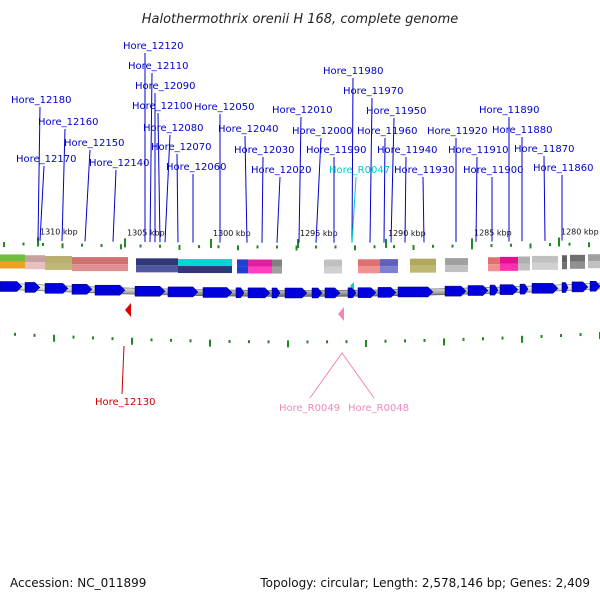 The width and height of the screenshot is (600, 600). Describe the element at coordinates (509, 110) in the screenshot. I see `gene-label: Hore_11890` at that location.